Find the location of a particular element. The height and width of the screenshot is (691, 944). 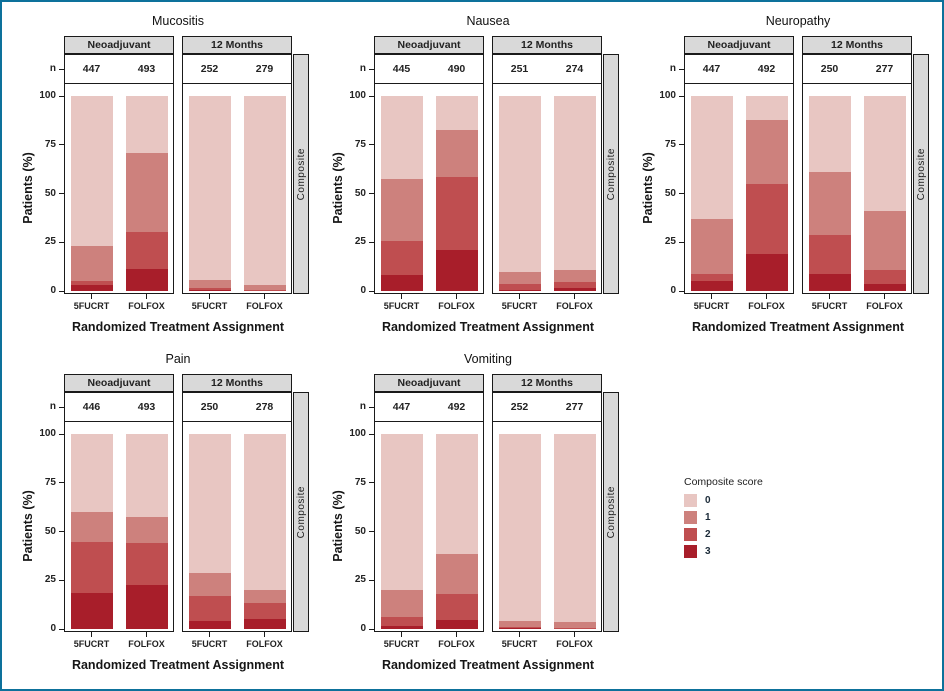

legend-entry-label: 2 is located at coordinates (708, 534).